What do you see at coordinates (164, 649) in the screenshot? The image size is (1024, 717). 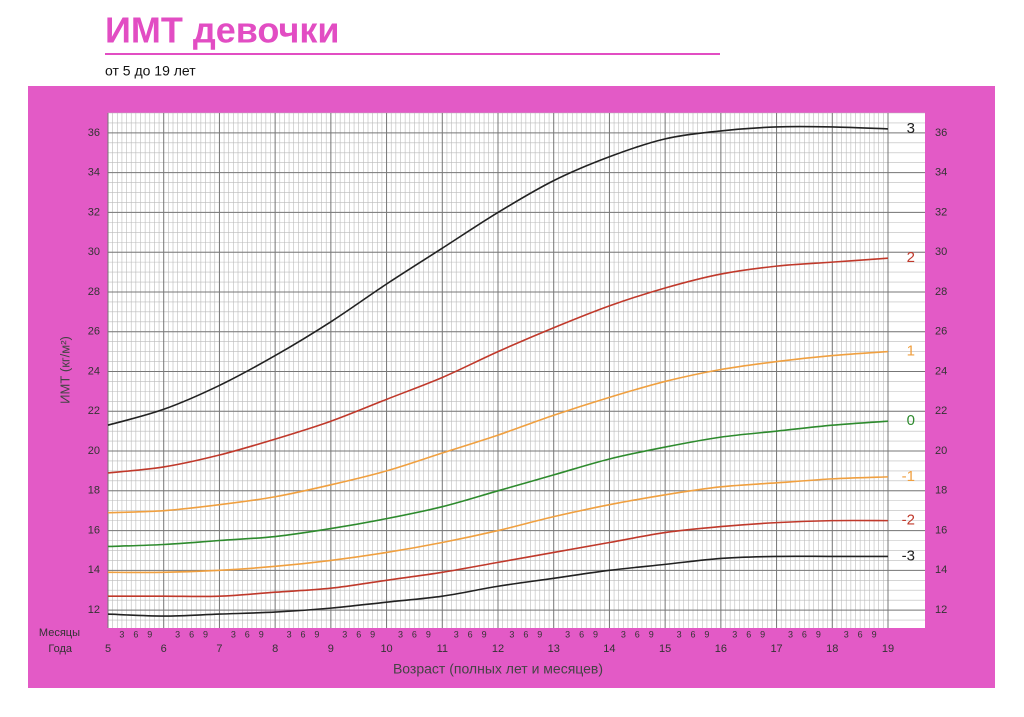 I see `x-tick-label: 6` at bounding box center [164, 649].